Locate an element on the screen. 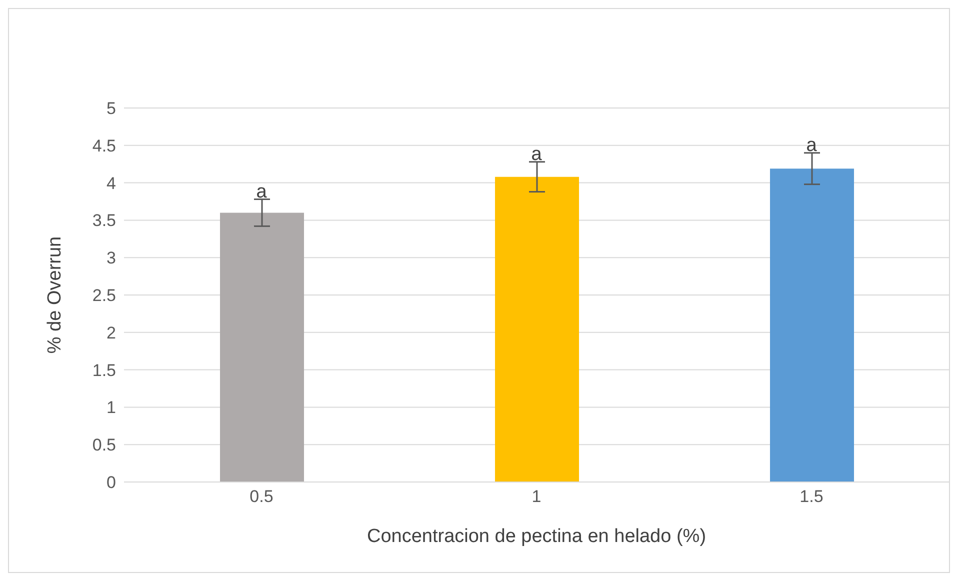 The image size is (958, 581). y-axis-title: % de Overrun is located at coordinates (55, 295).